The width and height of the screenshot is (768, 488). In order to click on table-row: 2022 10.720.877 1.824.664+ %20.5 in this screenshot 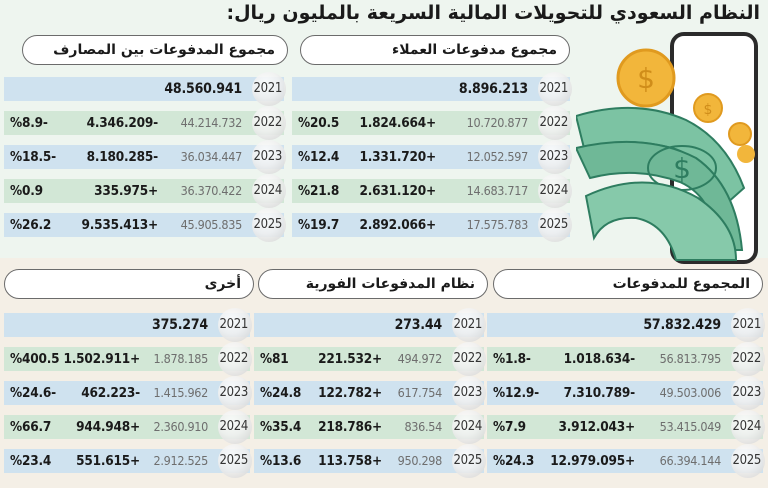, I will do `click(432, 123)`.